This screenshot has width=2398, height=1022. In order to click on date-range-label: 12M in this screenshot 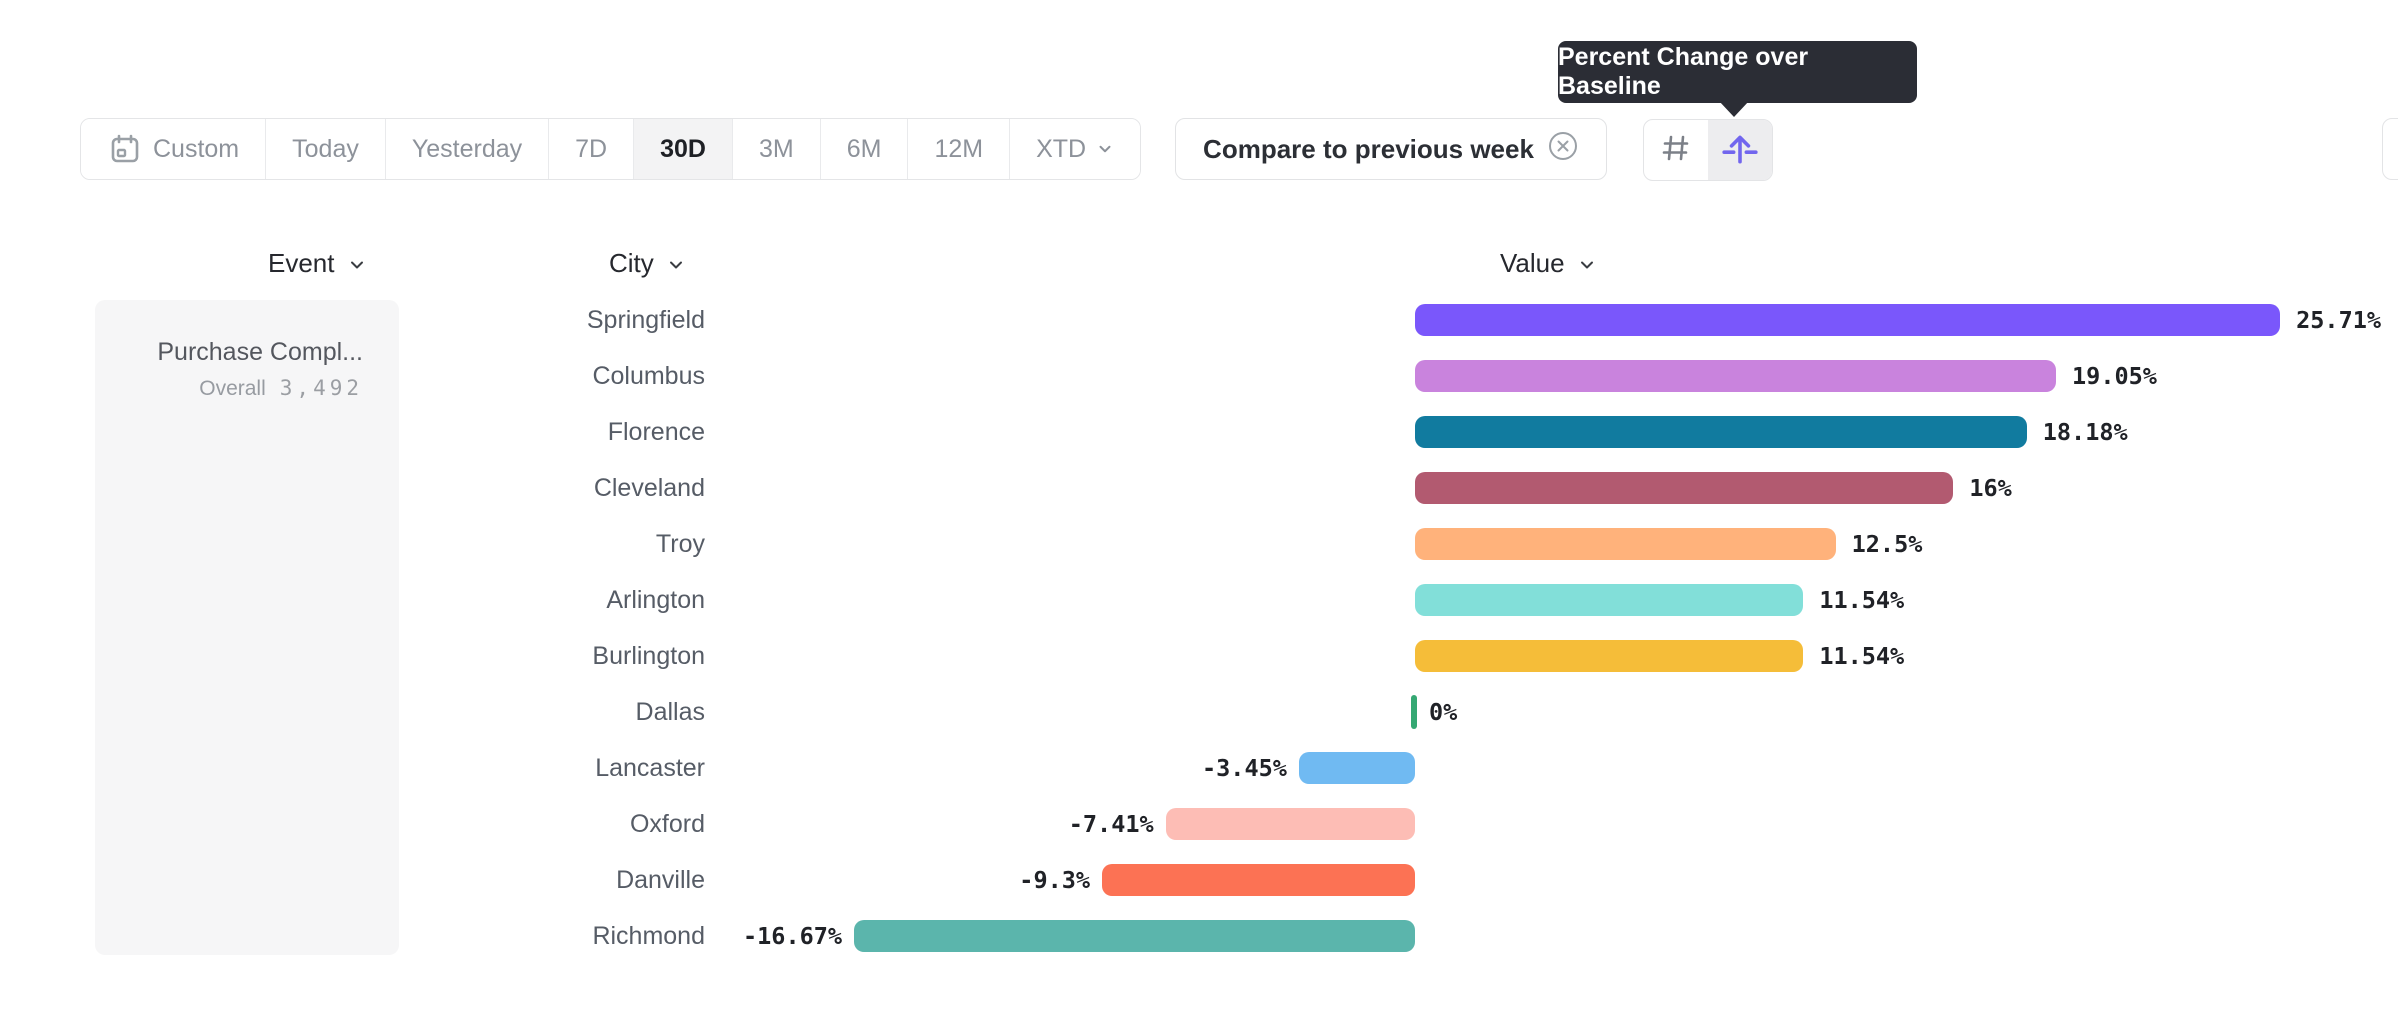, I will do `click(959, 148)`.